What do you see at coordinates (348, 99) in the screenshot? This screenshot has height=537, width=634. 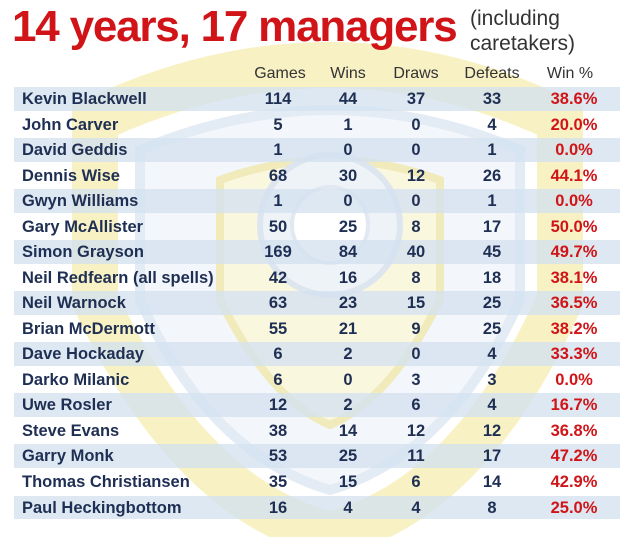 I see `wins-value: 44` at bounding box center [348, 99].